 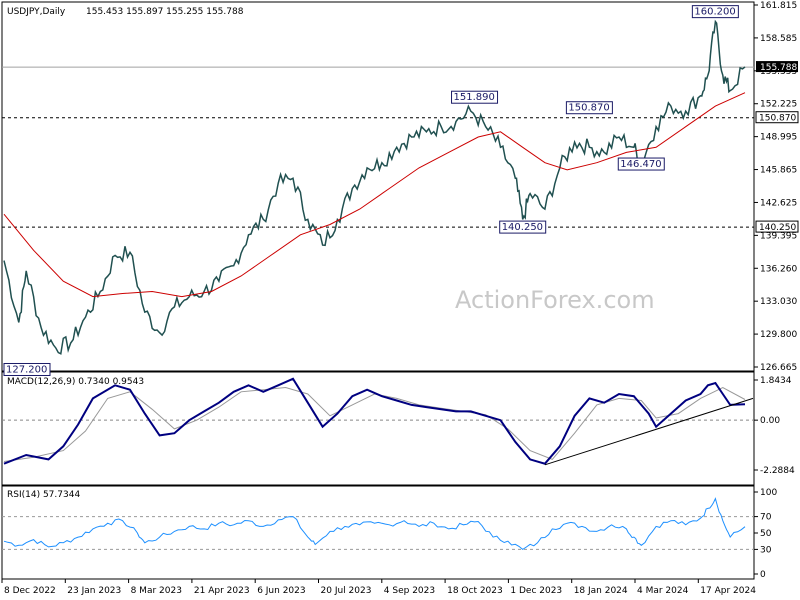 I want to click on date-tick-label: 8 Dec 2022, so click(x=30, y=591).